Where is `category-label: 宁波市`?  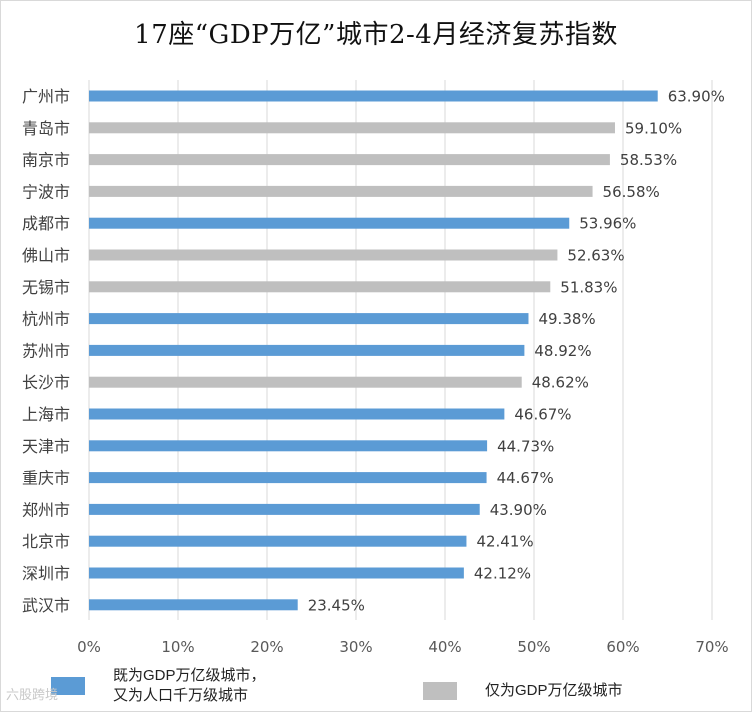 category-label: 宁波市 is located at coordinates (46, 191).